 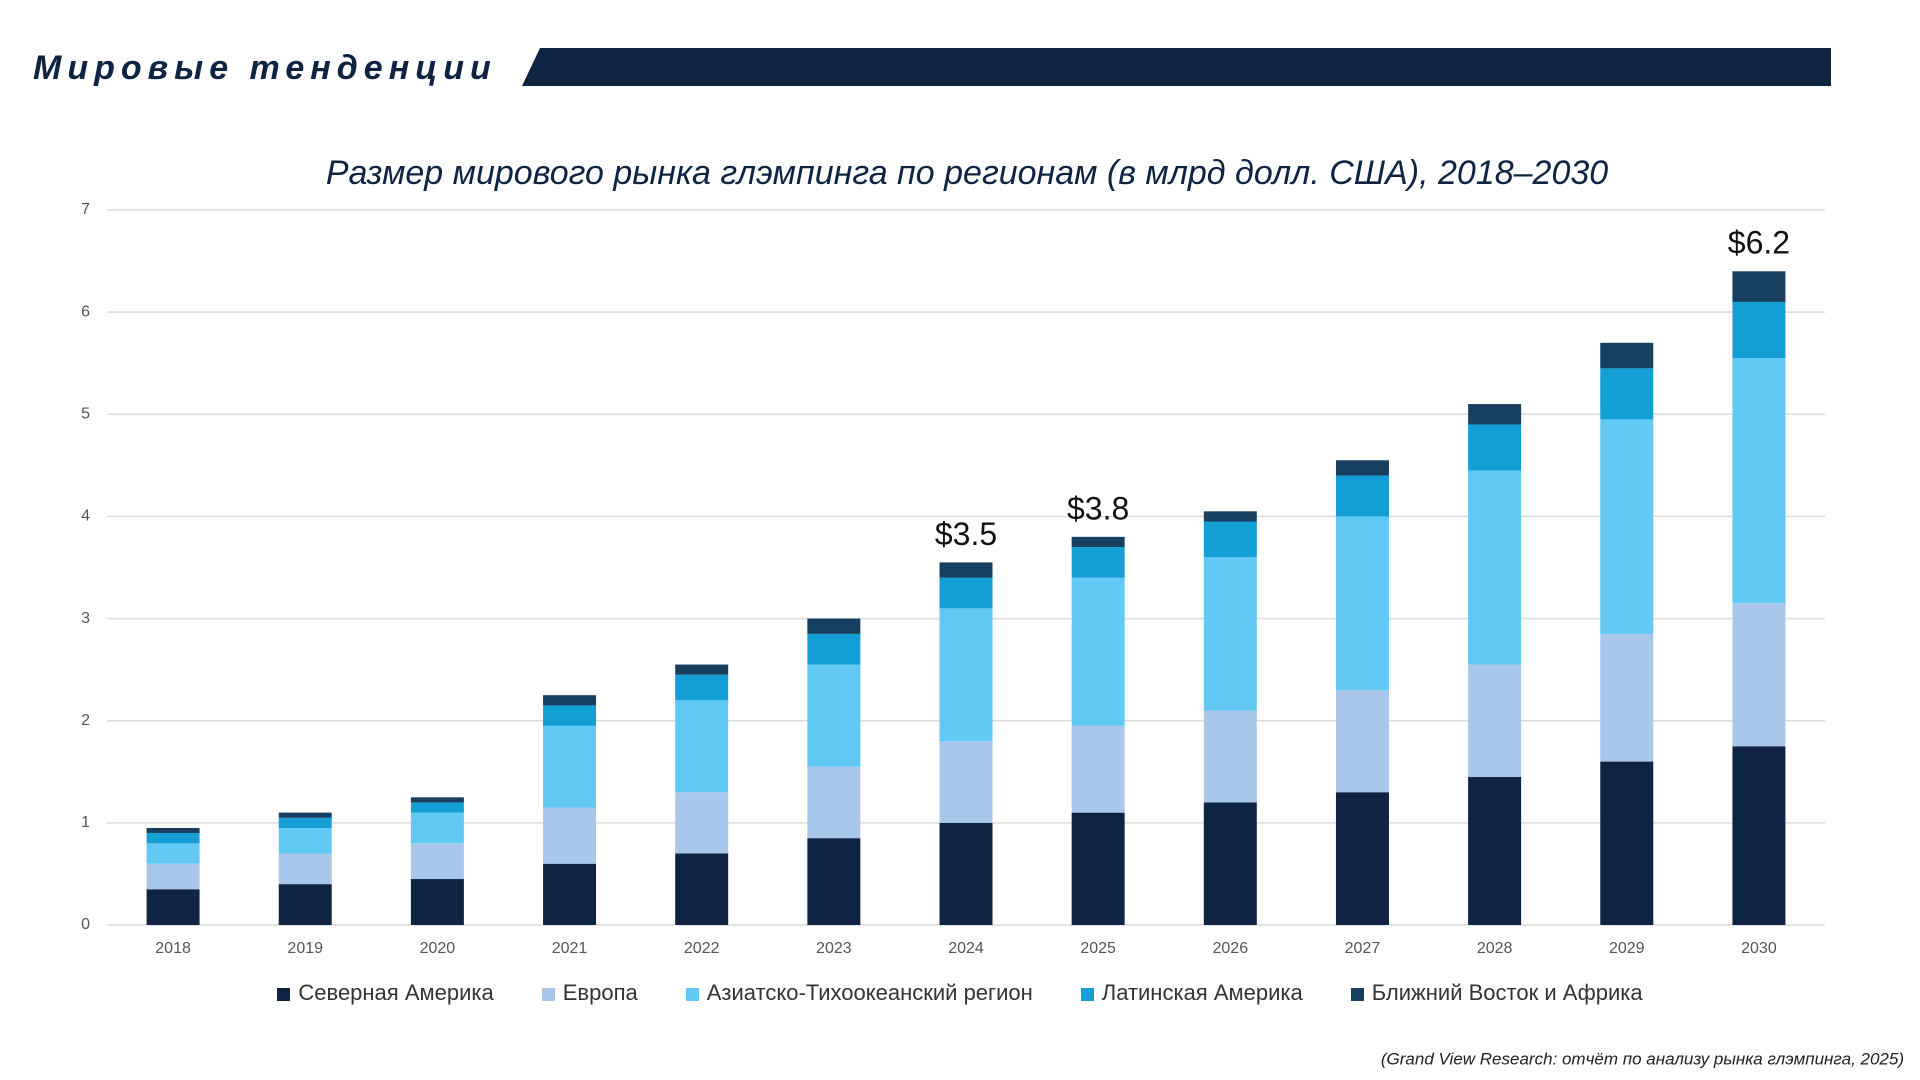 What do you see at coordinates (966, 534) in the screenshot?
I see `total-label: $3.5` at bounding box center [966, 534].